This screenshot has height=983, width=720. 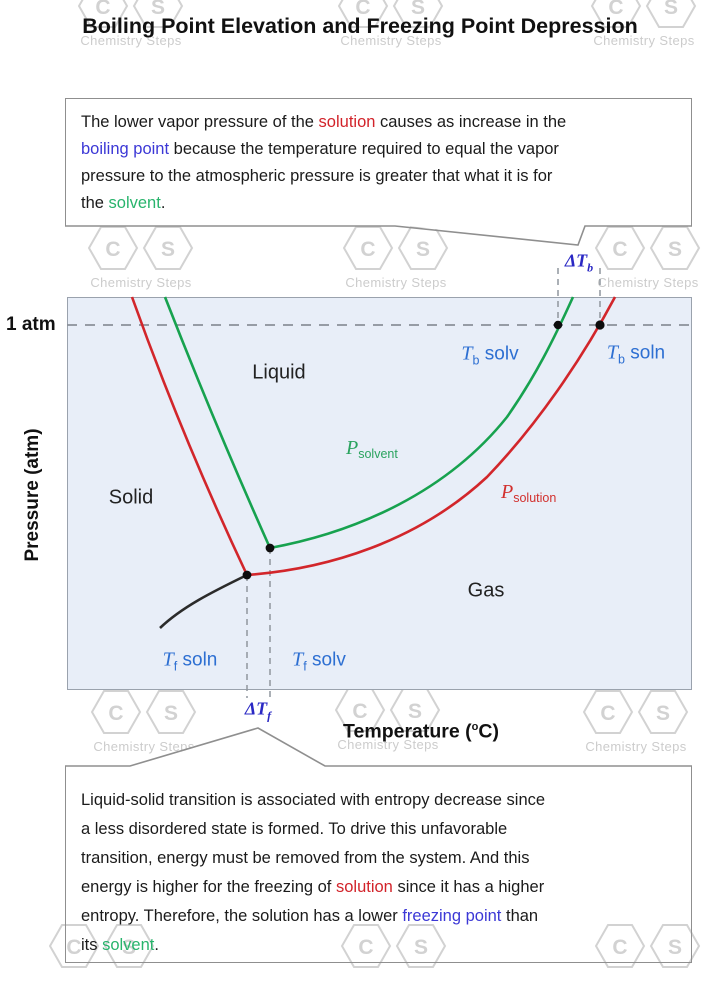 I want to click on delta-tb-label: ΔTb, so click(x=579, y=262).